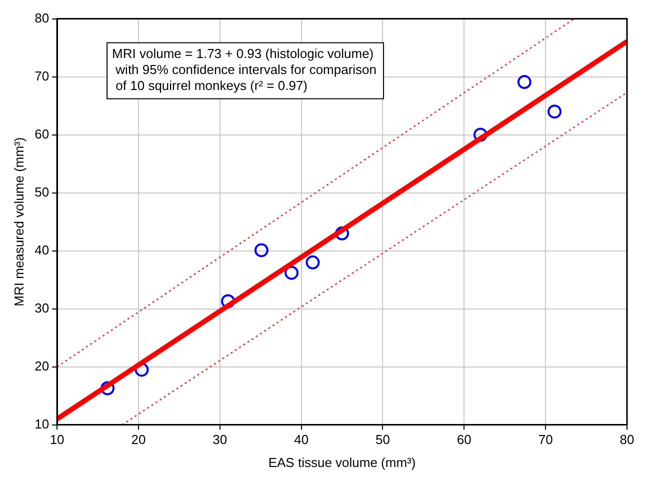  Describe the element at coordinates (42, 18) in the screenshot. I see `y-tick-label: 80` at that location.